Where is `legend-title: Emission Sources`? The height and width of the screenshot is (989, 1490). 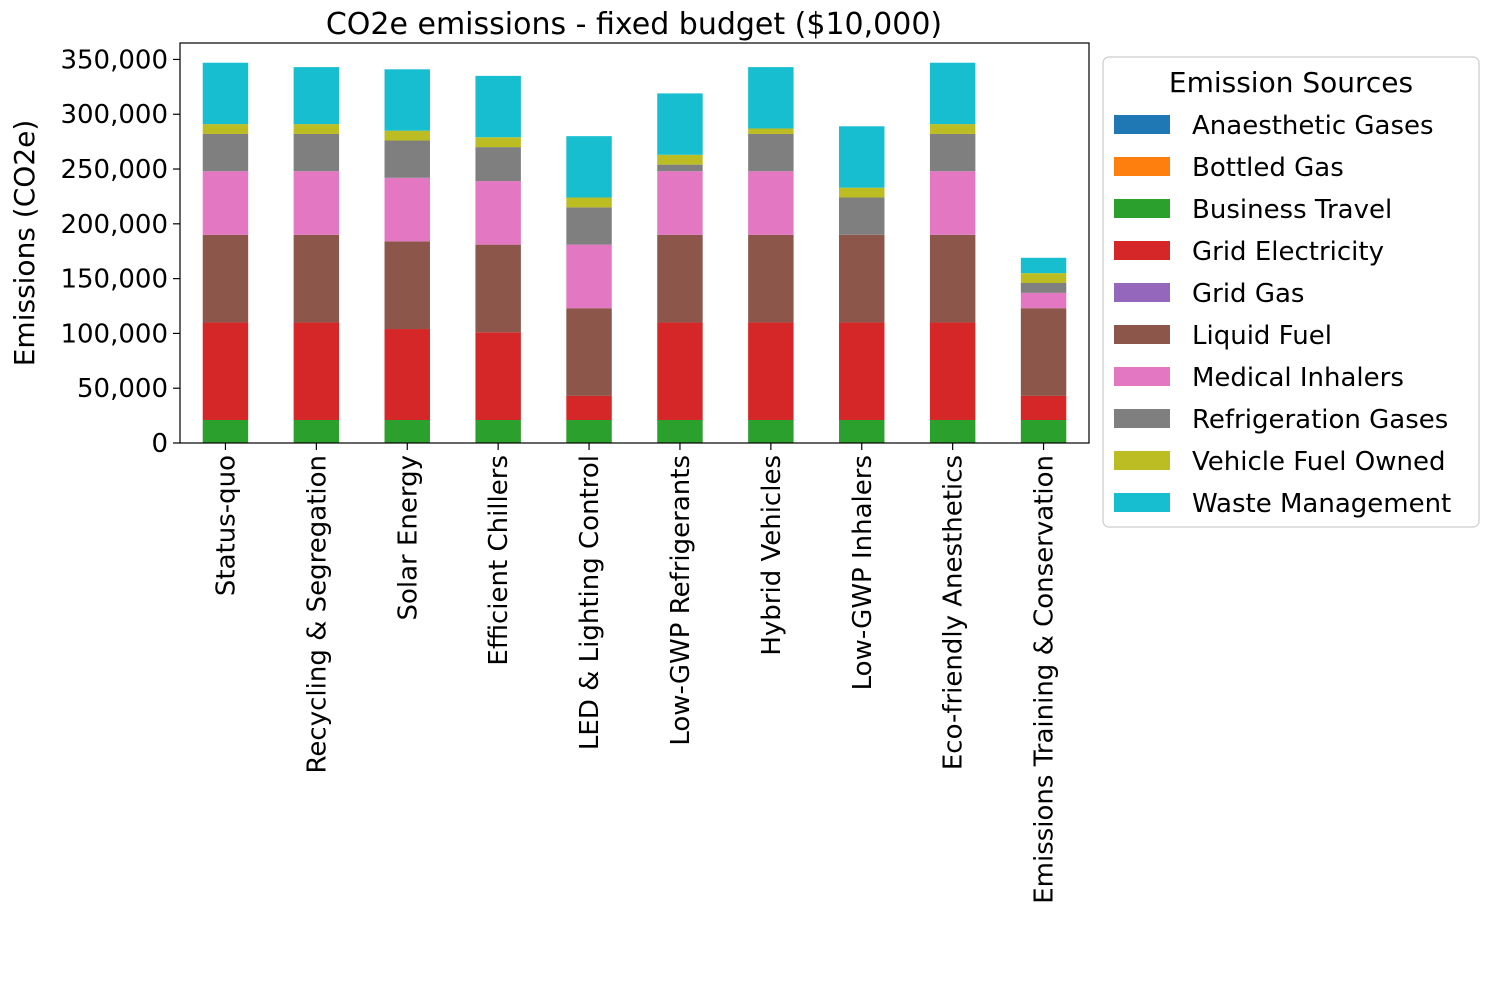
legend-title: Emission Sources is located at coordinates (1291, 82).